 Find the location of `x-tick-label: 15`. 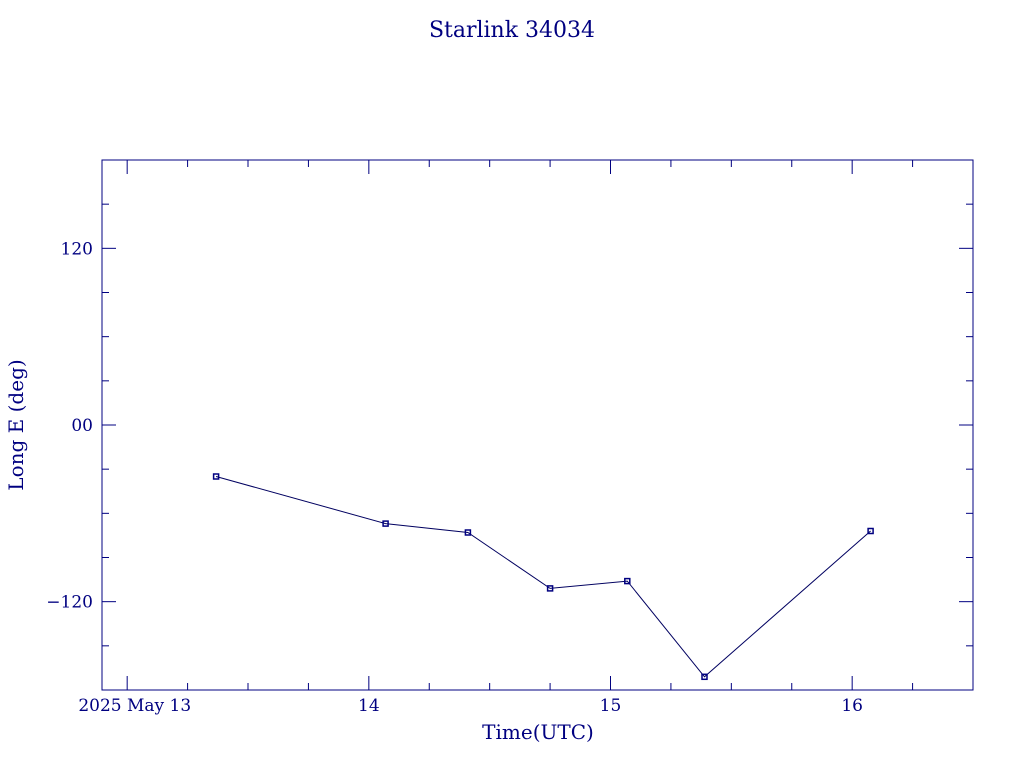

x-tick-label: 15 is located at coordinates (611, 706).